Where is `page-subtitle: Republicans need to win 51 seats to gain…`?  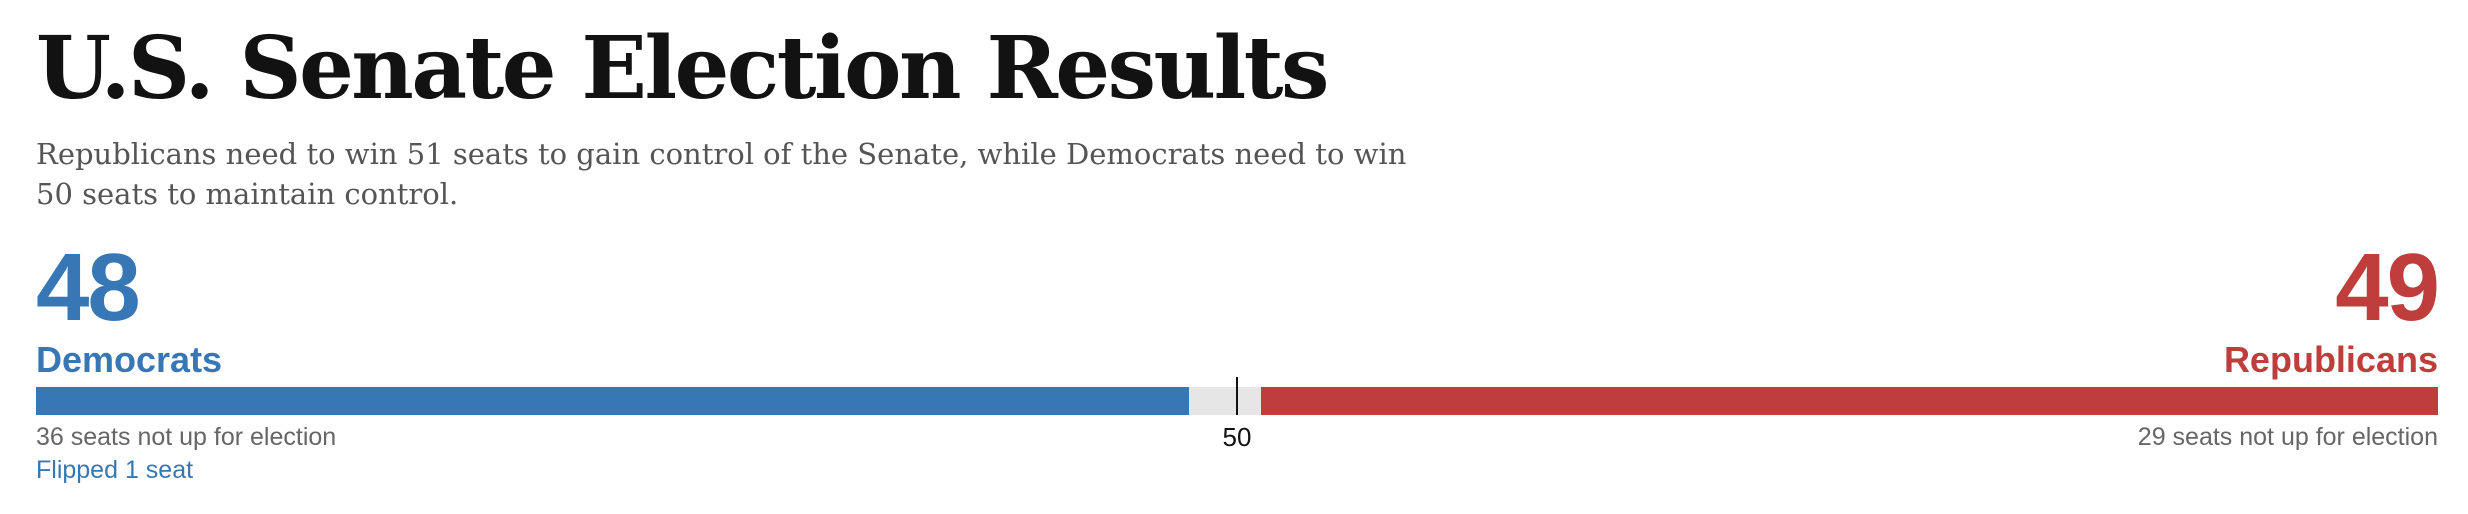 page-subtitle: Republicans need to win 51 seats to gain… is located at coordinates (721, 174).